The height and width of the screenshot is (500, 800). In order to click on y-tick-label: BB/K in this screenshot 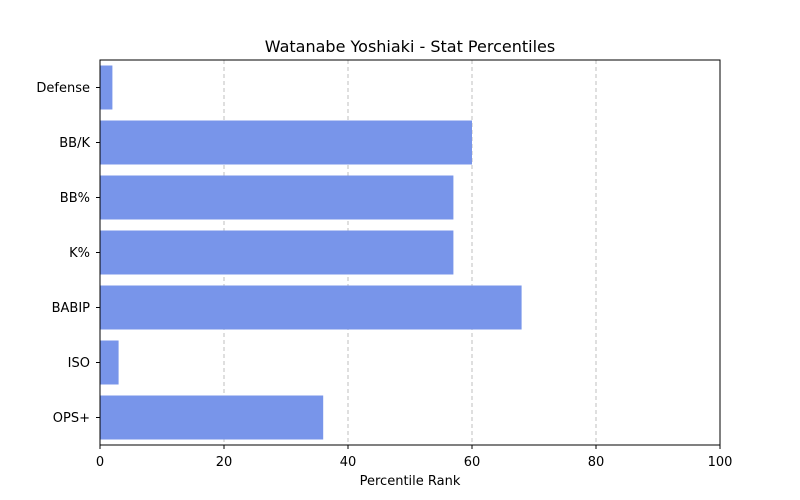, I will do `click(74, 143)`.